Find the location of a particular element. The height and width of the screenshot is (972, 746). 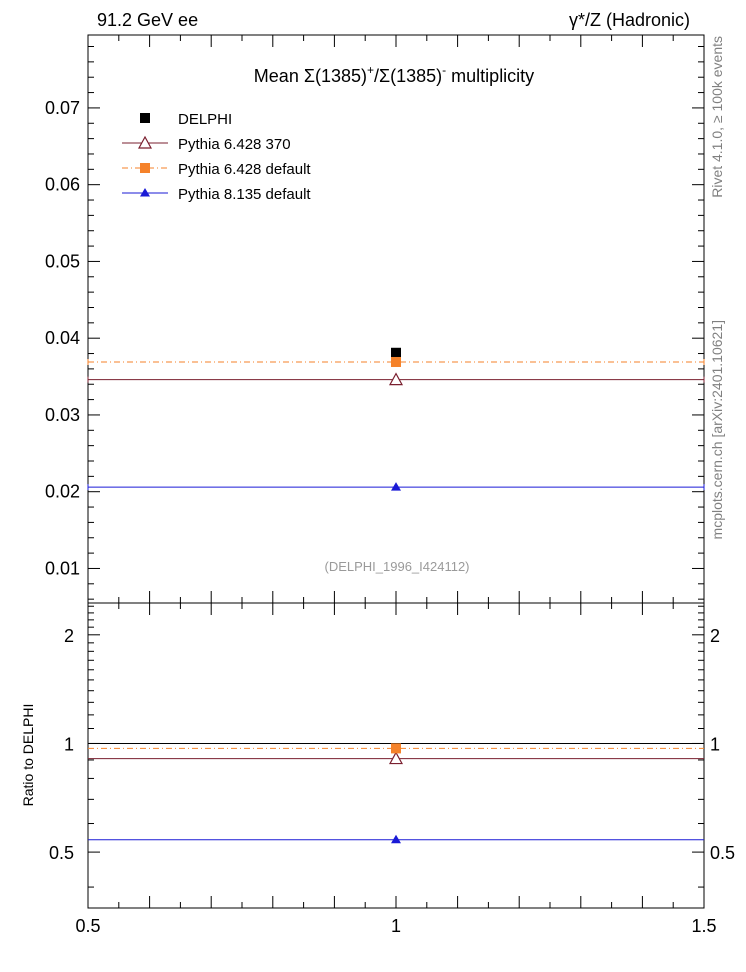

main-ytick-label: 0.04 is located at coordinates (62, 338).